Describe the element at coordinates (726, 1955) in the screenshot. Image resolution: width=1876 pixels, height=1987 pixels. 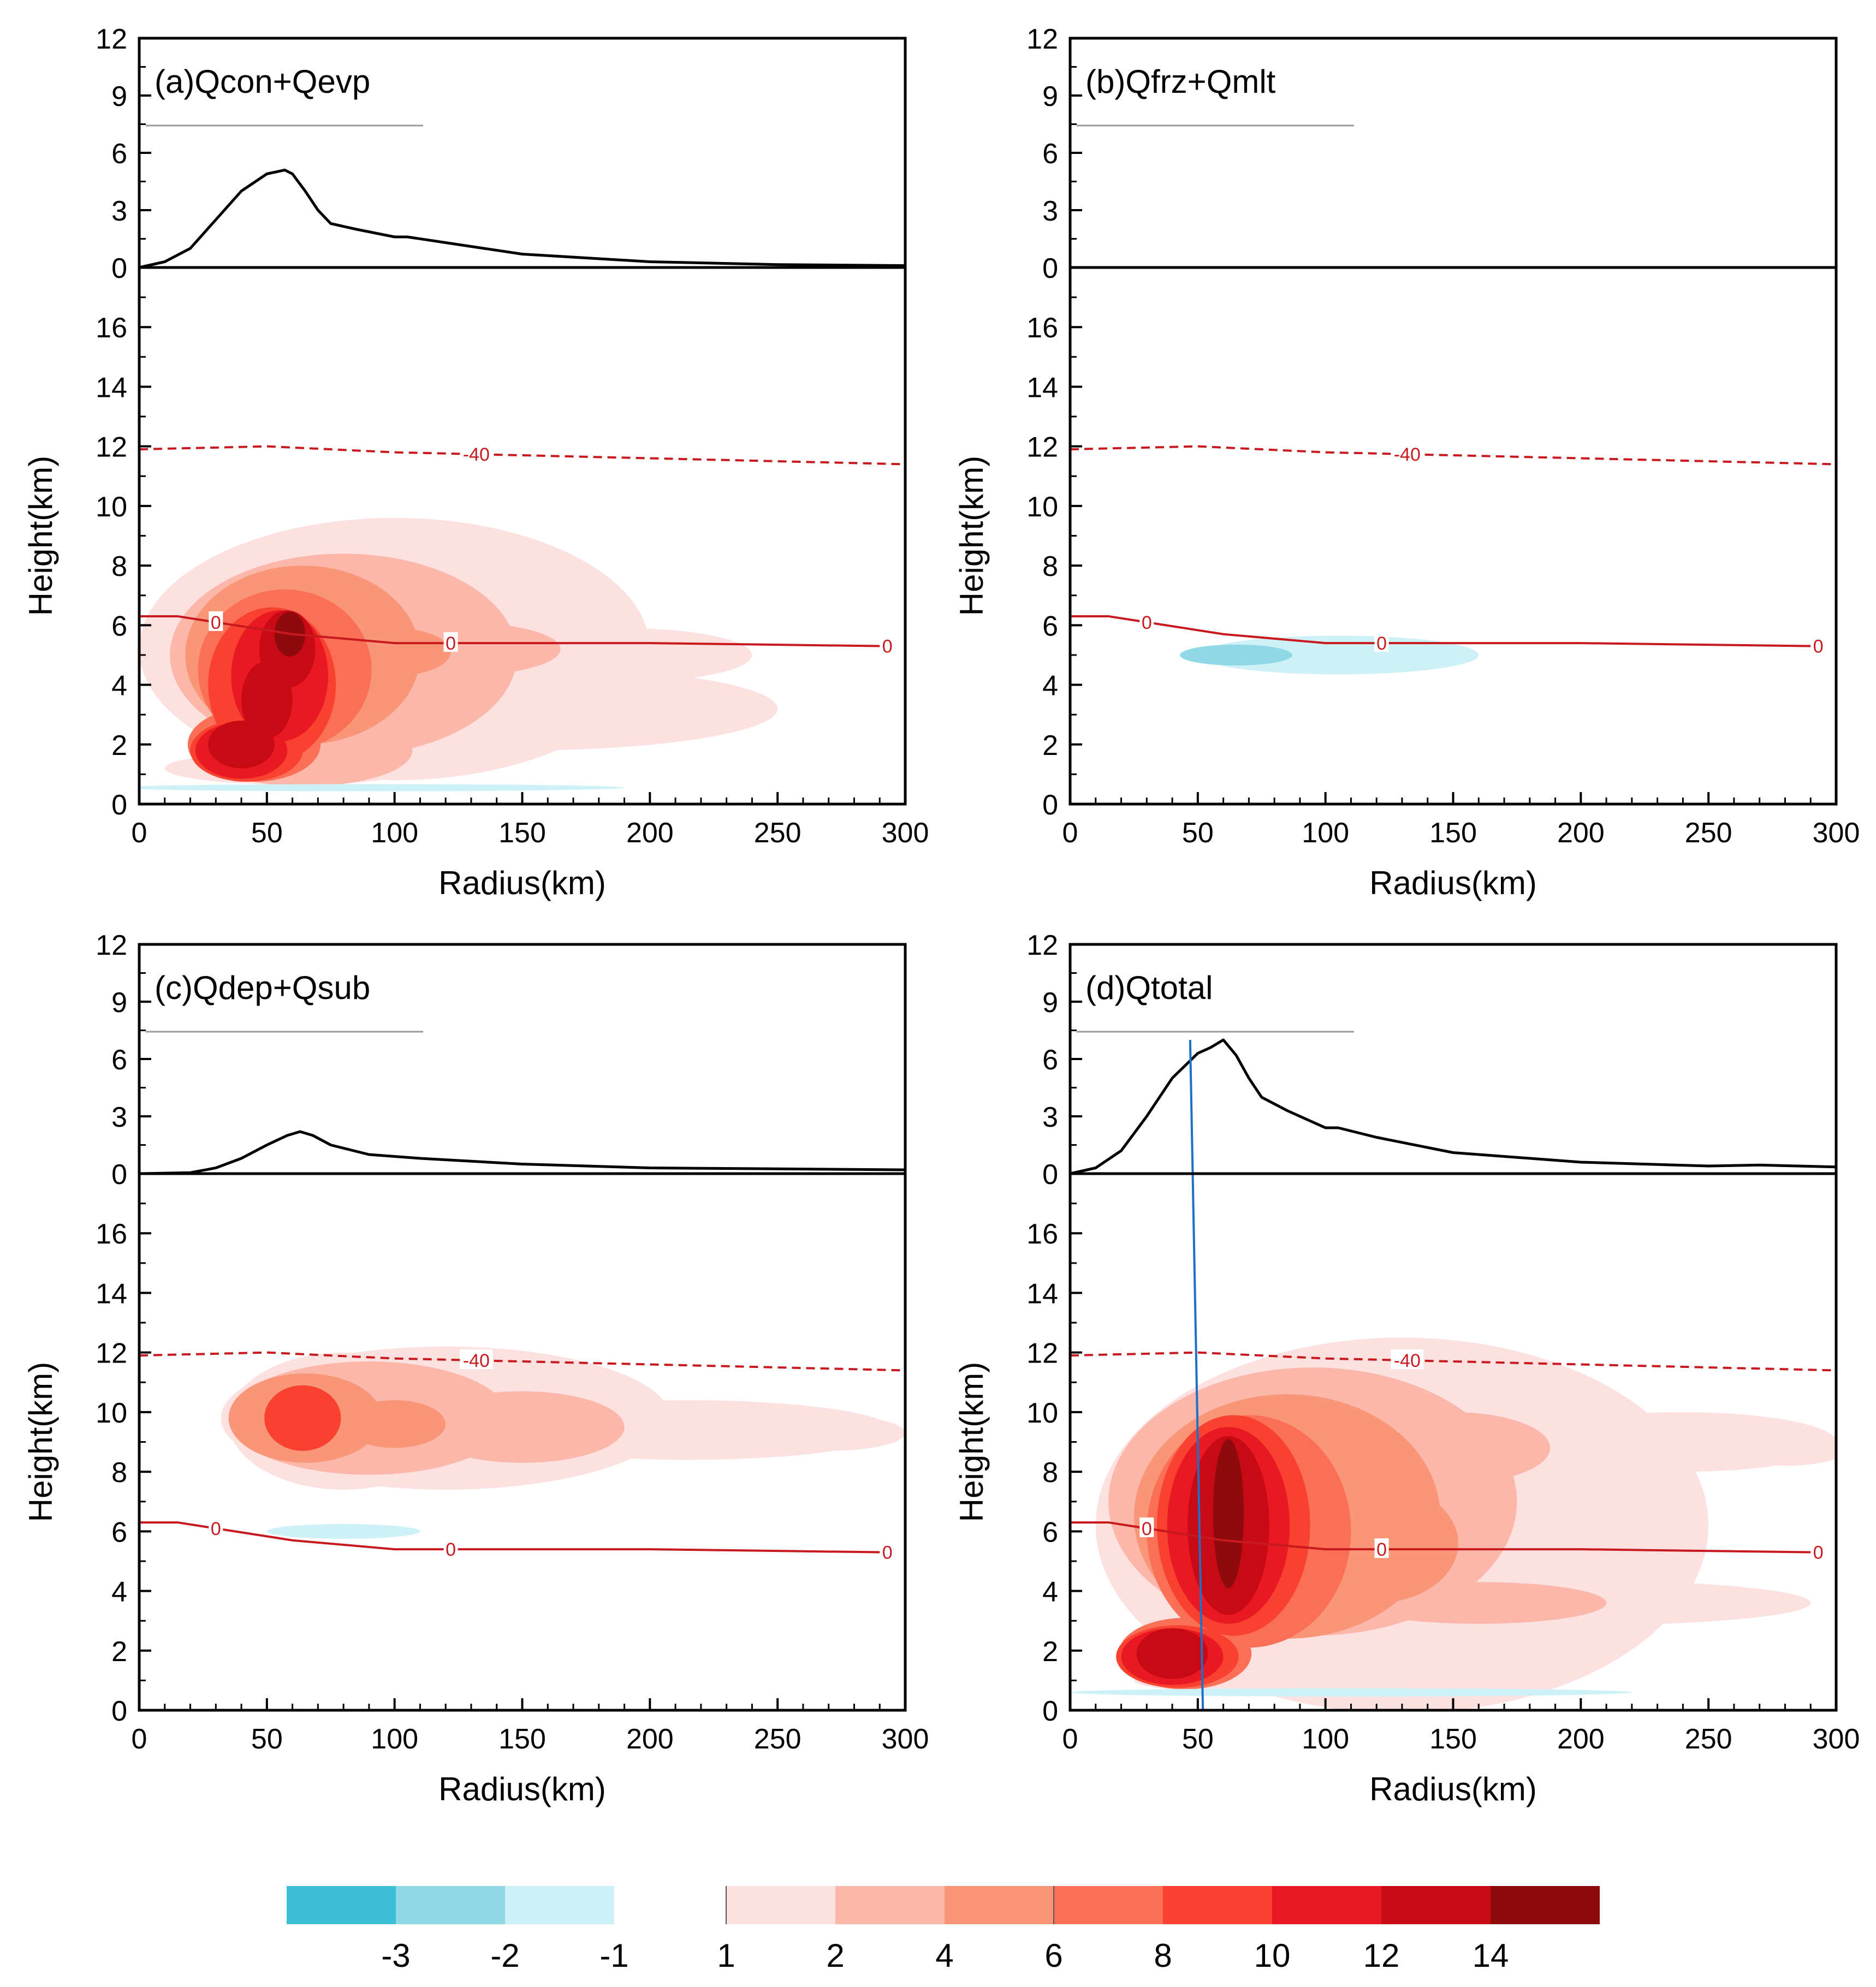
I see `colorbar-label: 1` at that location.